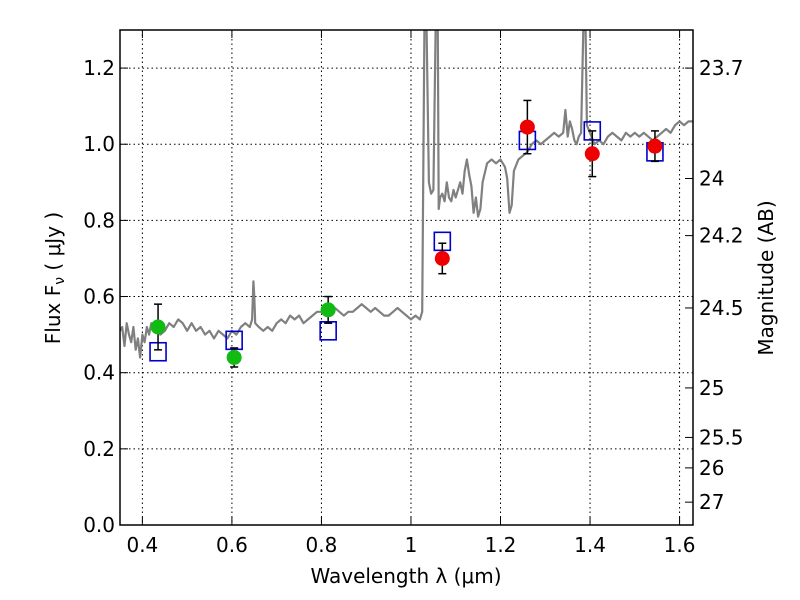  I want to click on y2-tick-label: 24.2, so click(721, 236).